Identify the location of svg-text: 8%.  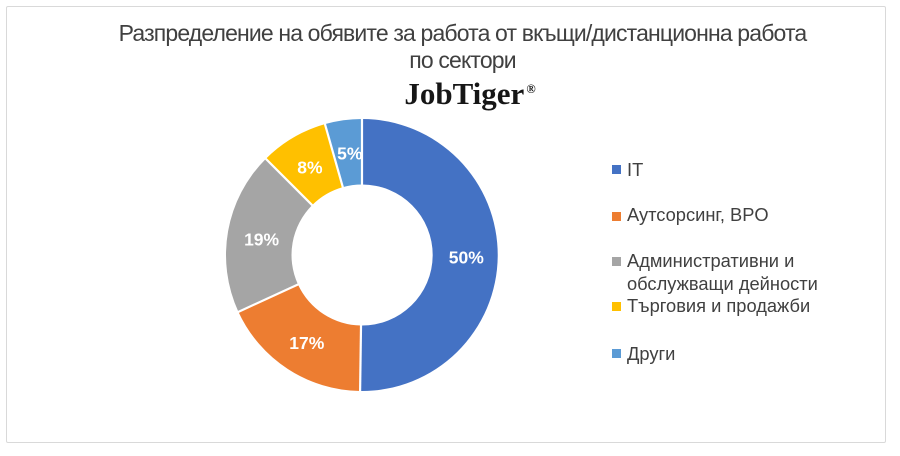
(310, 168).